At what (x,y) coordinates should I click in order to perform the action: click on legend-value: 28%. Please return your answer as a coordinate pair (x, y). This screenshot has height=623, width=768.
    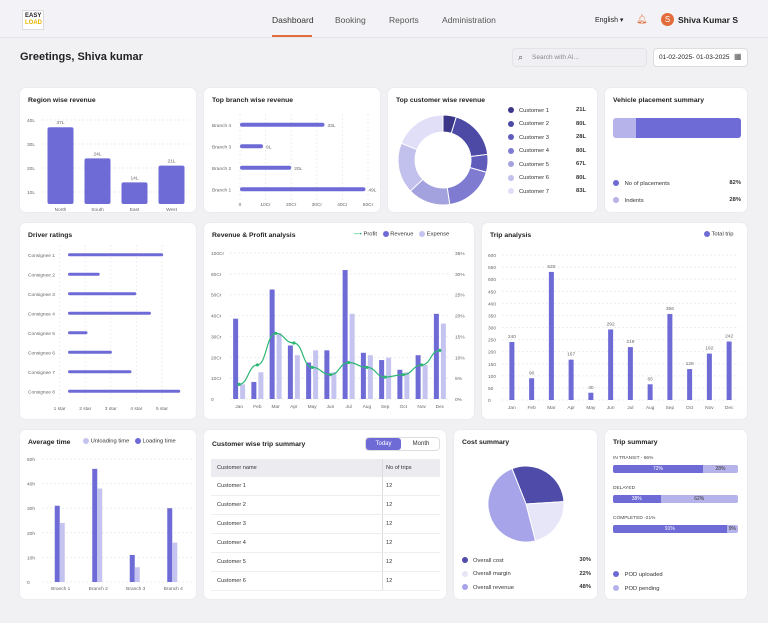
    Looking at the image, I should click on (735, 200).